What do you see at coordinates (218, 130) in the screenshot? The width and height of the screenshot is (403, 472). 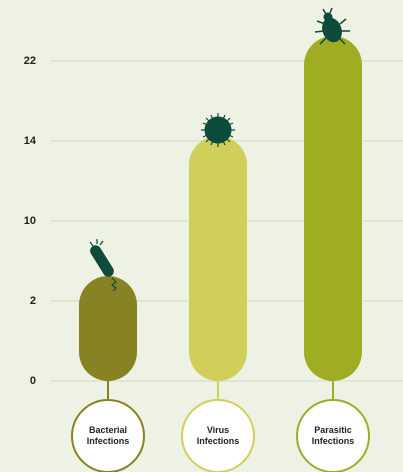 I see `virus-icon` at bounding box center [218, 130].